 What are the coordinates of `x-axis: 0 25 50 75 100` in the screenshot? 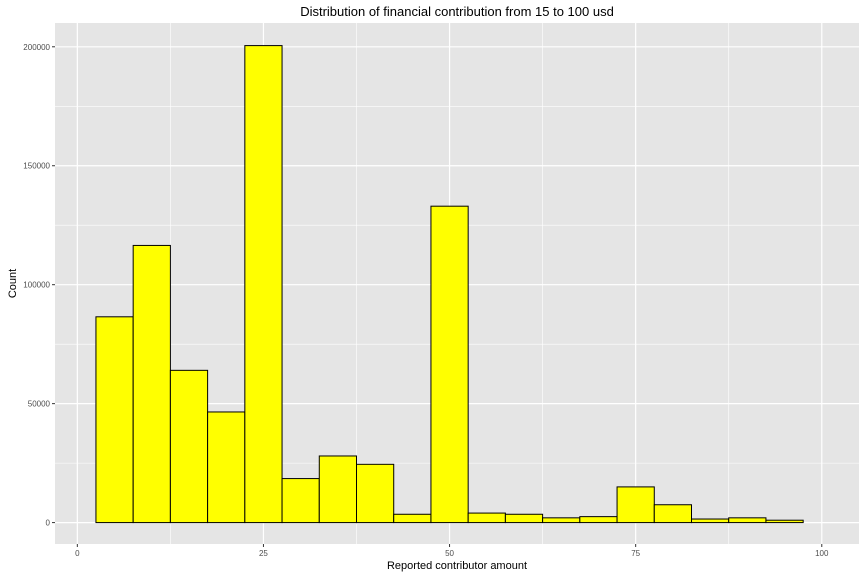 It's located at (452, 551).